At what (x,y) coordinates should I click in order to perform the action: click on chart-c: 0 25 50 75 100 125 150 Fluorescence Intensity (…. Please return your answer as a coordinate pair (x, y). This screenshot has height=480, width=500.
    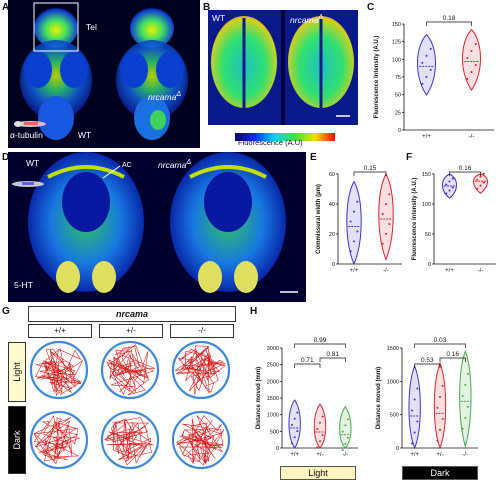
    Looking at the image, I should click on (434, 77).